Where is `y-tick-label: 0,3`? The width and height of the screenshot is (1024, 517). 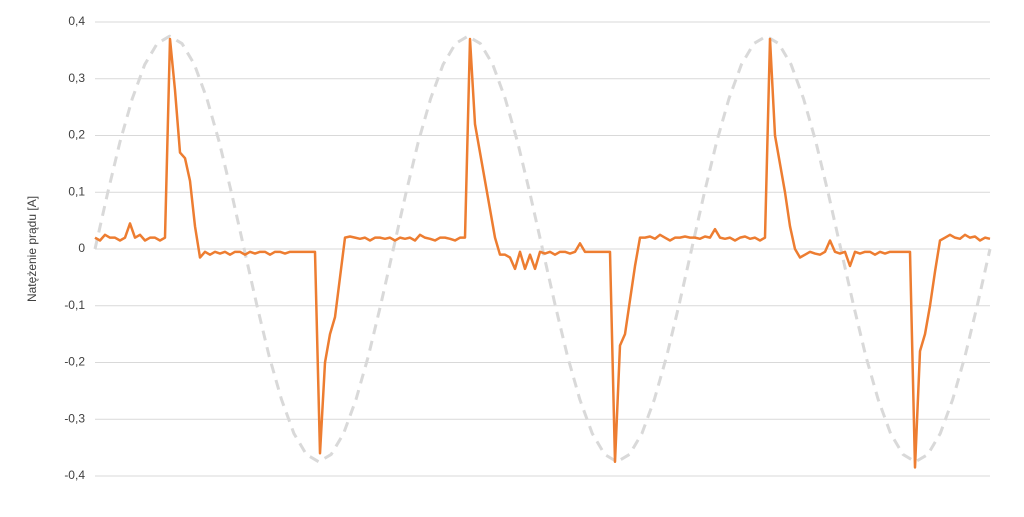
y-tick-label: 0,3 is located at coordinates (76, 78).